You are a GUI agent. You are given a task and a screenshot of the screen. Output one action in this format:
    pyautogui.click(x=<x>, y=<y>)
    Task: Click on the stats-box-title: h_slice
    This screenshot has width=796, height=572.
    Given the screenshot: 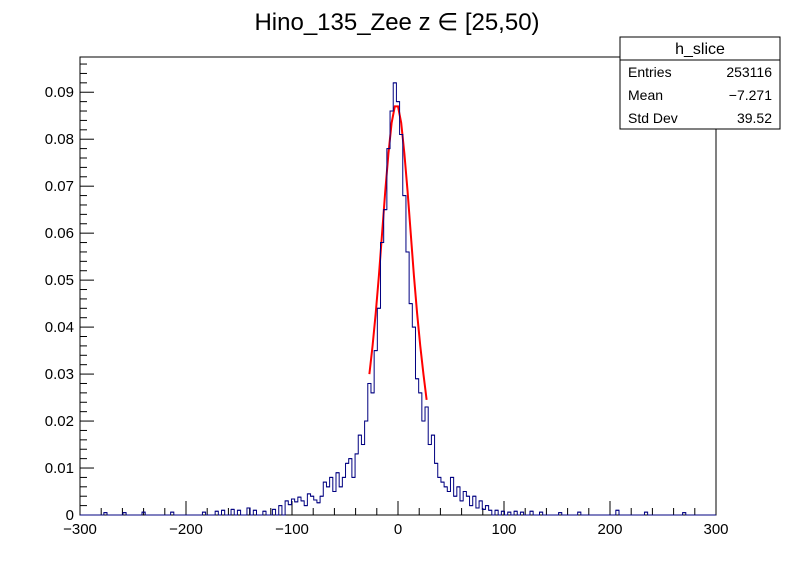 What is the action you would take?
    pyautogui.click(x=700, y=49)
    